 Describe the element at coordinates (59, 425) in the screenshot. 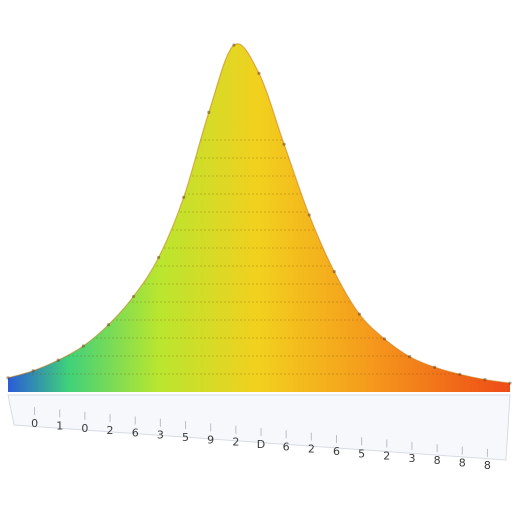

I see `x-tick-label: 1` at that location.